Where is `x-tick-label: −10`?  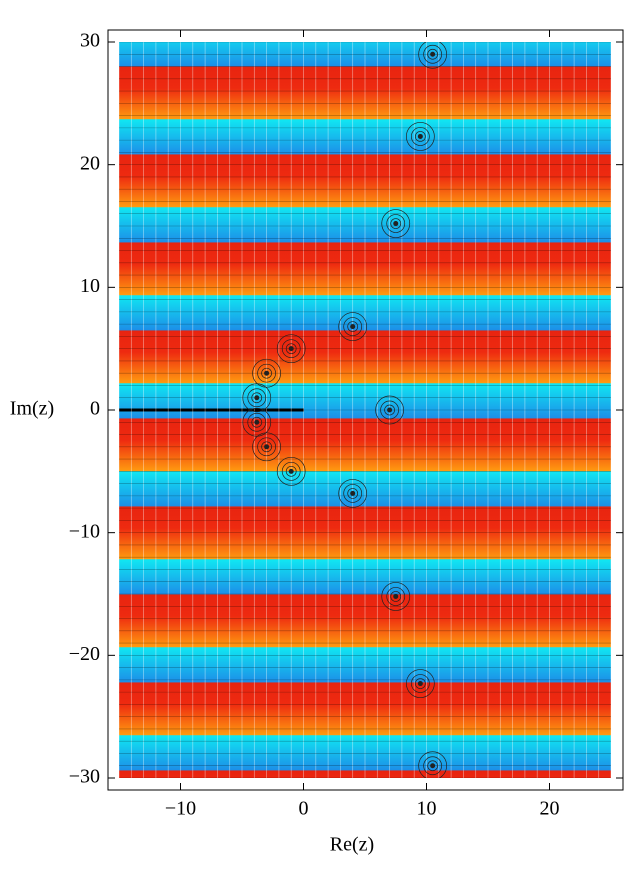
x-tick-label: −10 is located at coordinates (180, 809).